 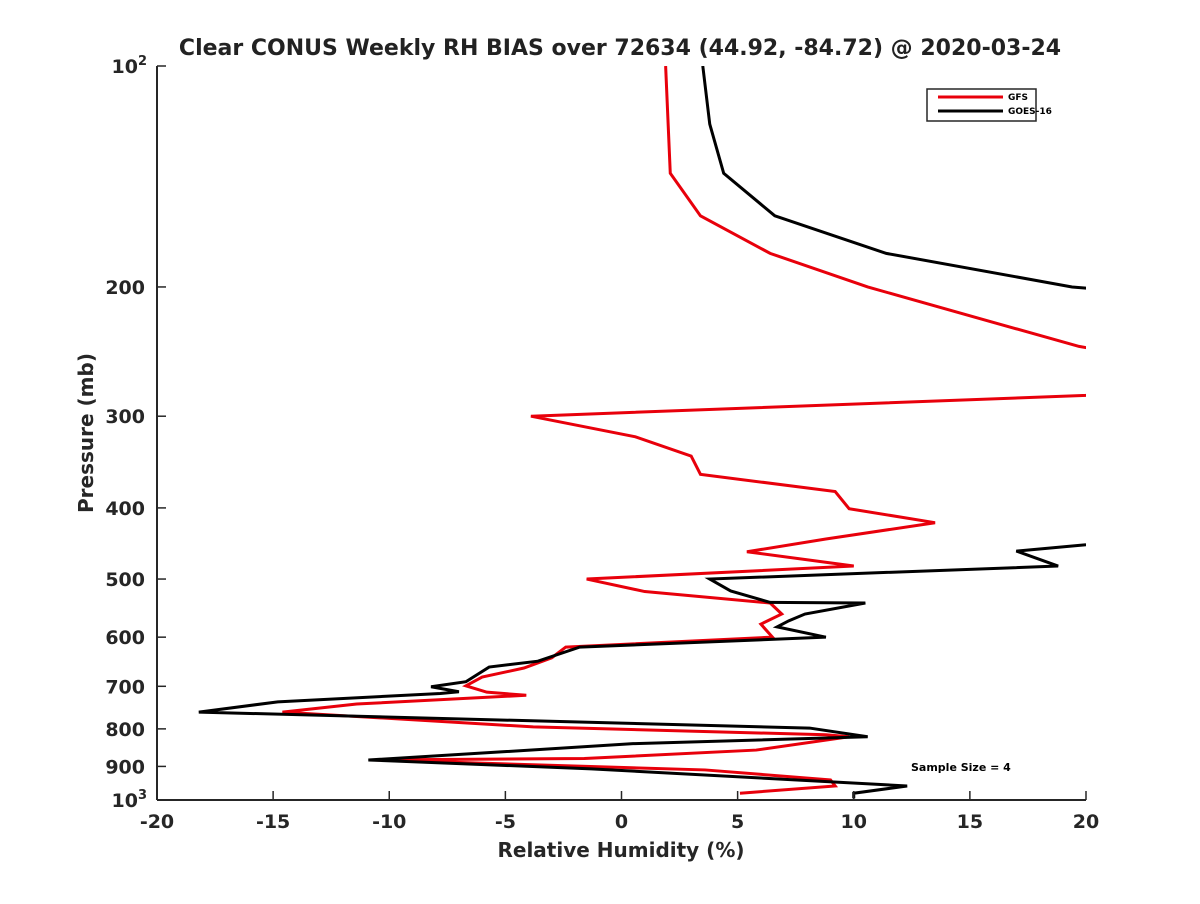 I want to click on y-tick-label: 400, so click(x=125, y=509).